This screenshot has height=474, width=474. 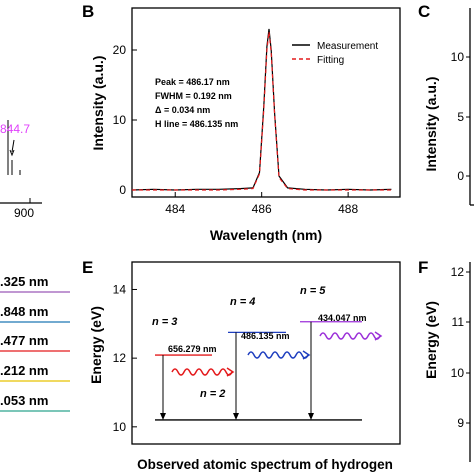 I want to click on x-tick-label: 488, so click(x=348, y=209).